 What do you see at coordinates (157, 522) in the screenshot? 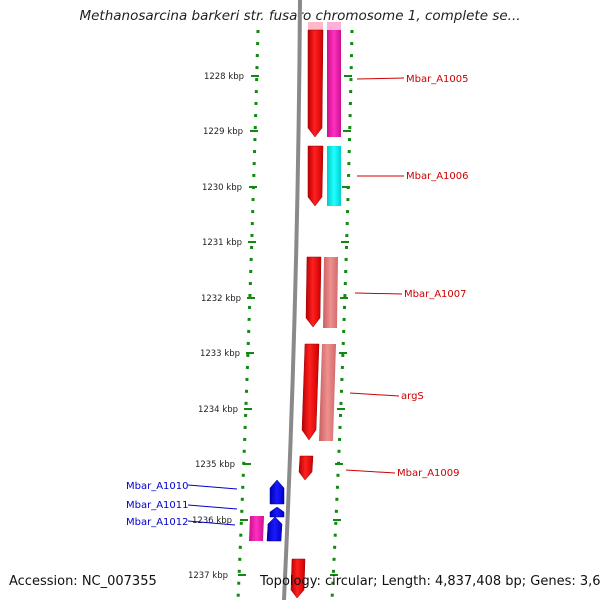
I see `gene-label-mbar-a1012: Mbar_A1012` at bounding box center [157, 522].